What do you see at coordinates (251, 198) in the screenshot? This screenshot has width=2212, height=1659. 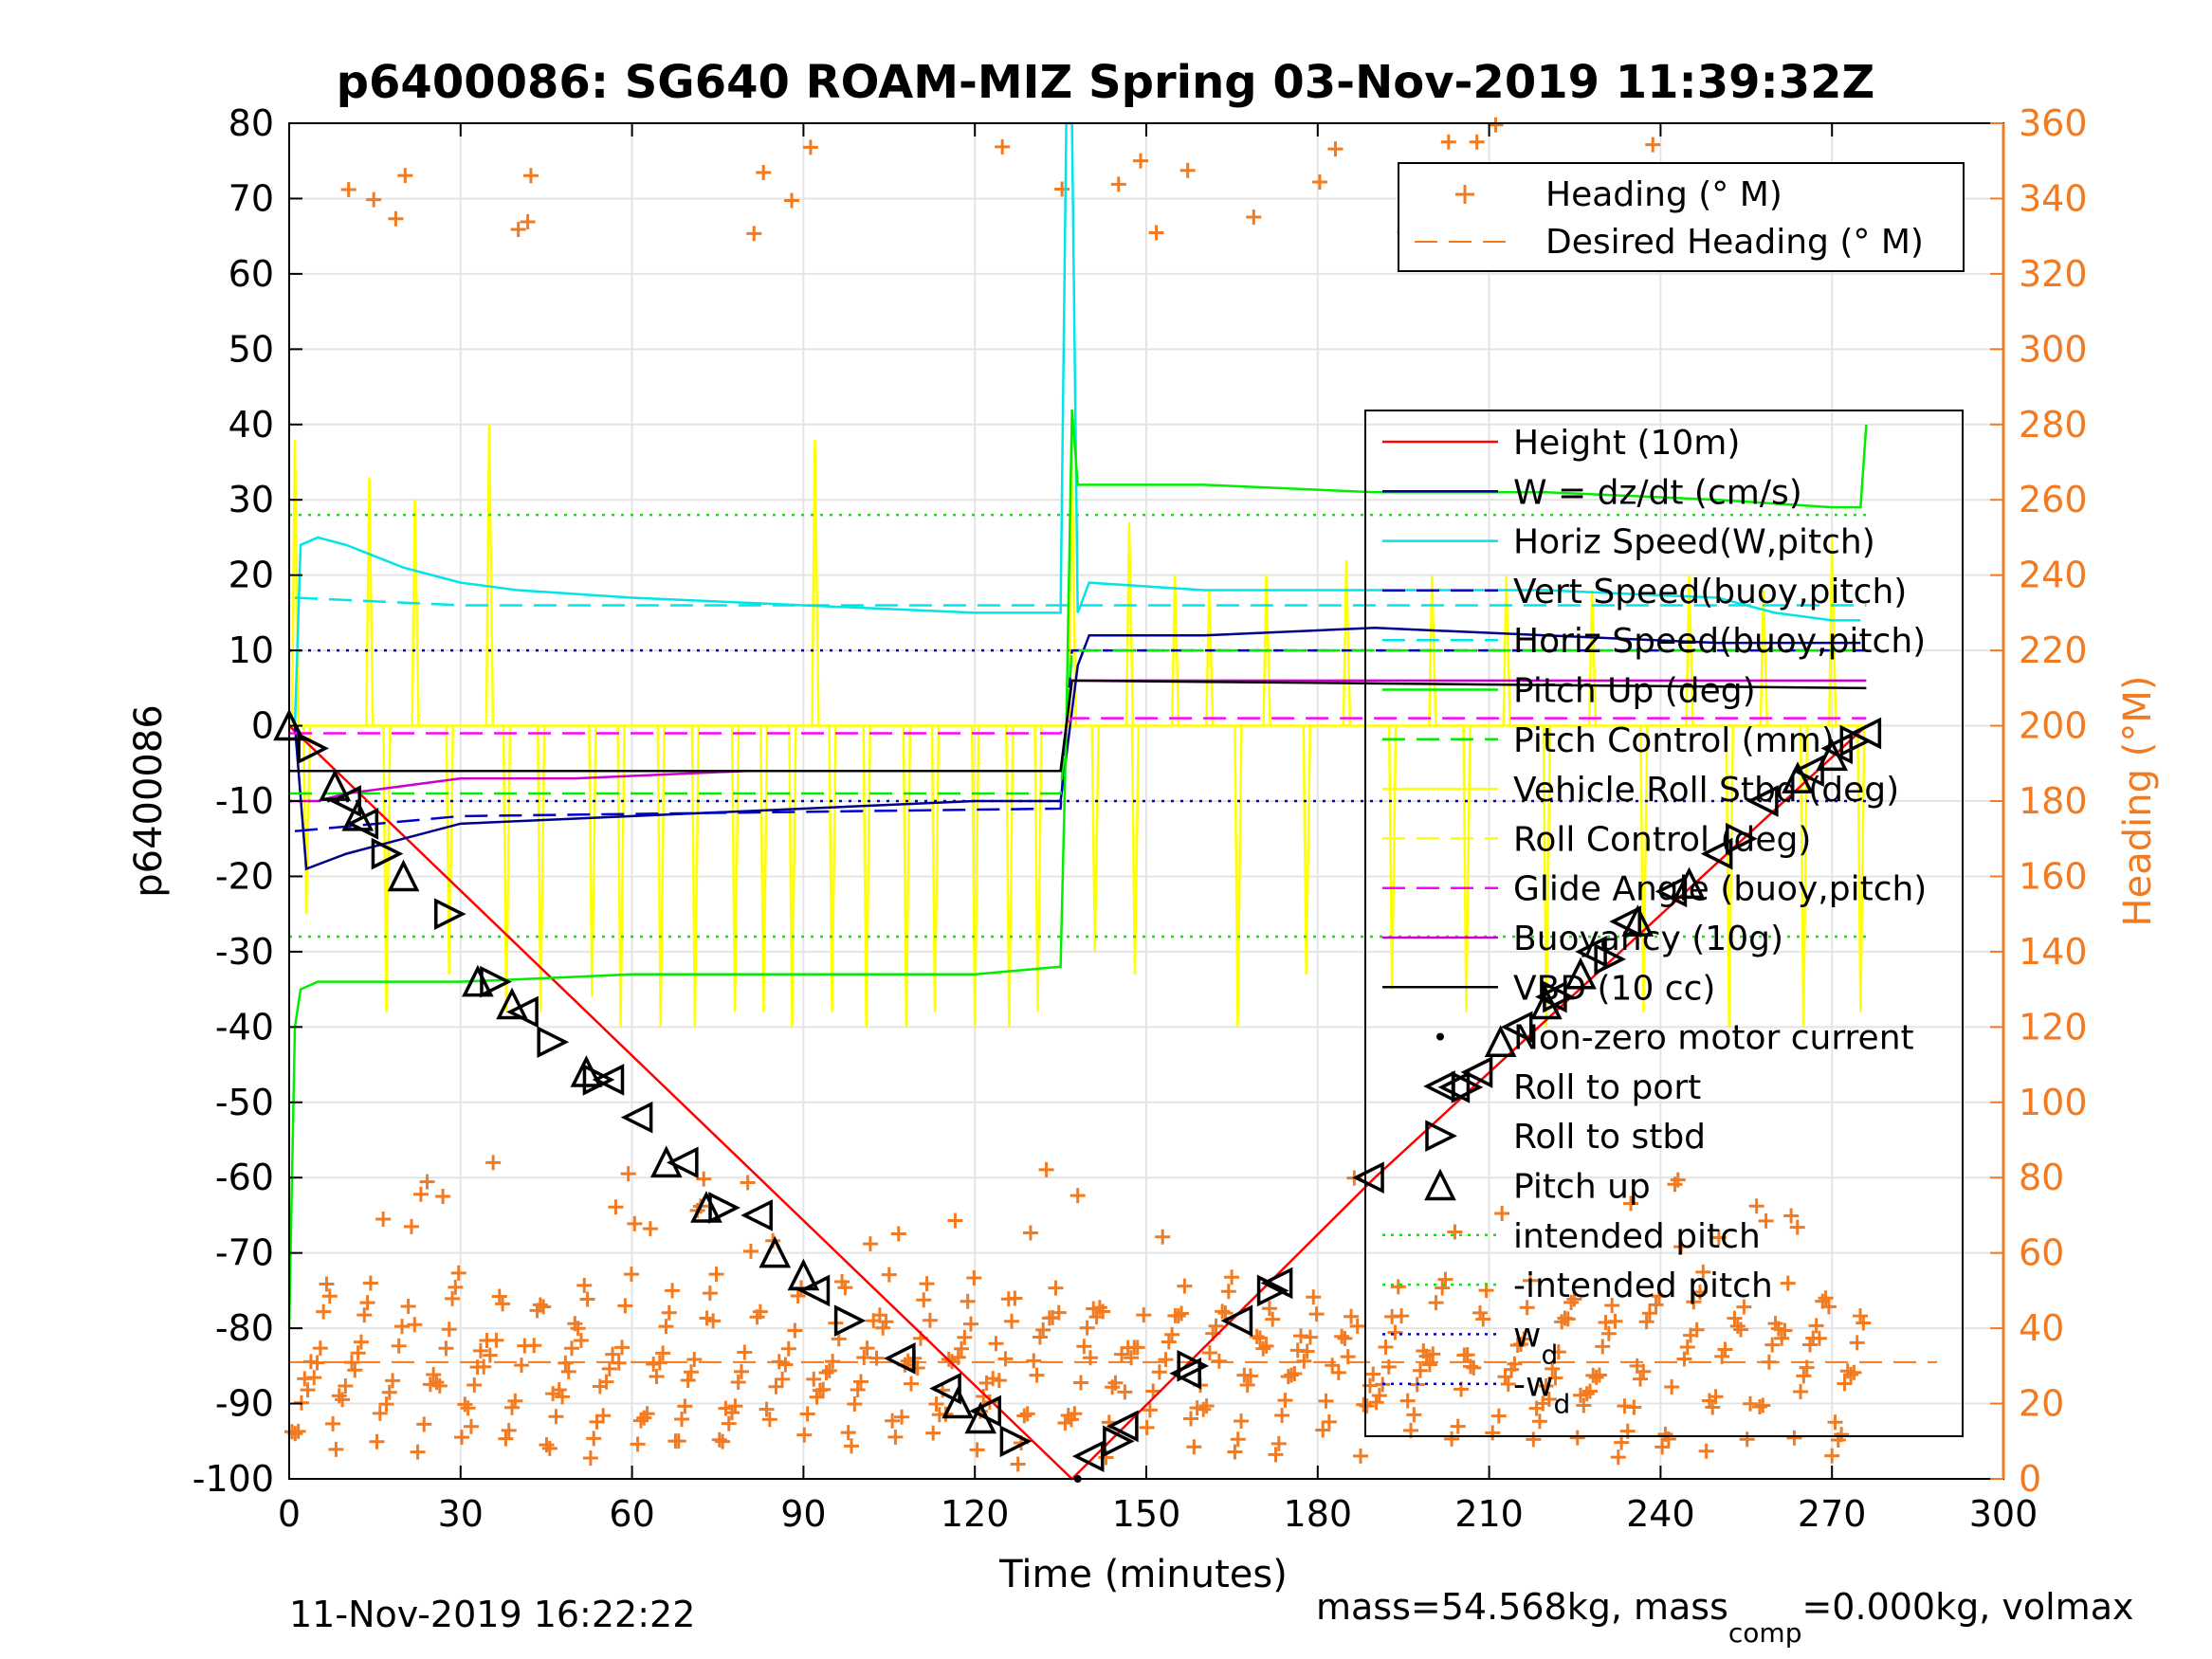 I see `y-tick-label: 70` at bounding box center [251, 198].